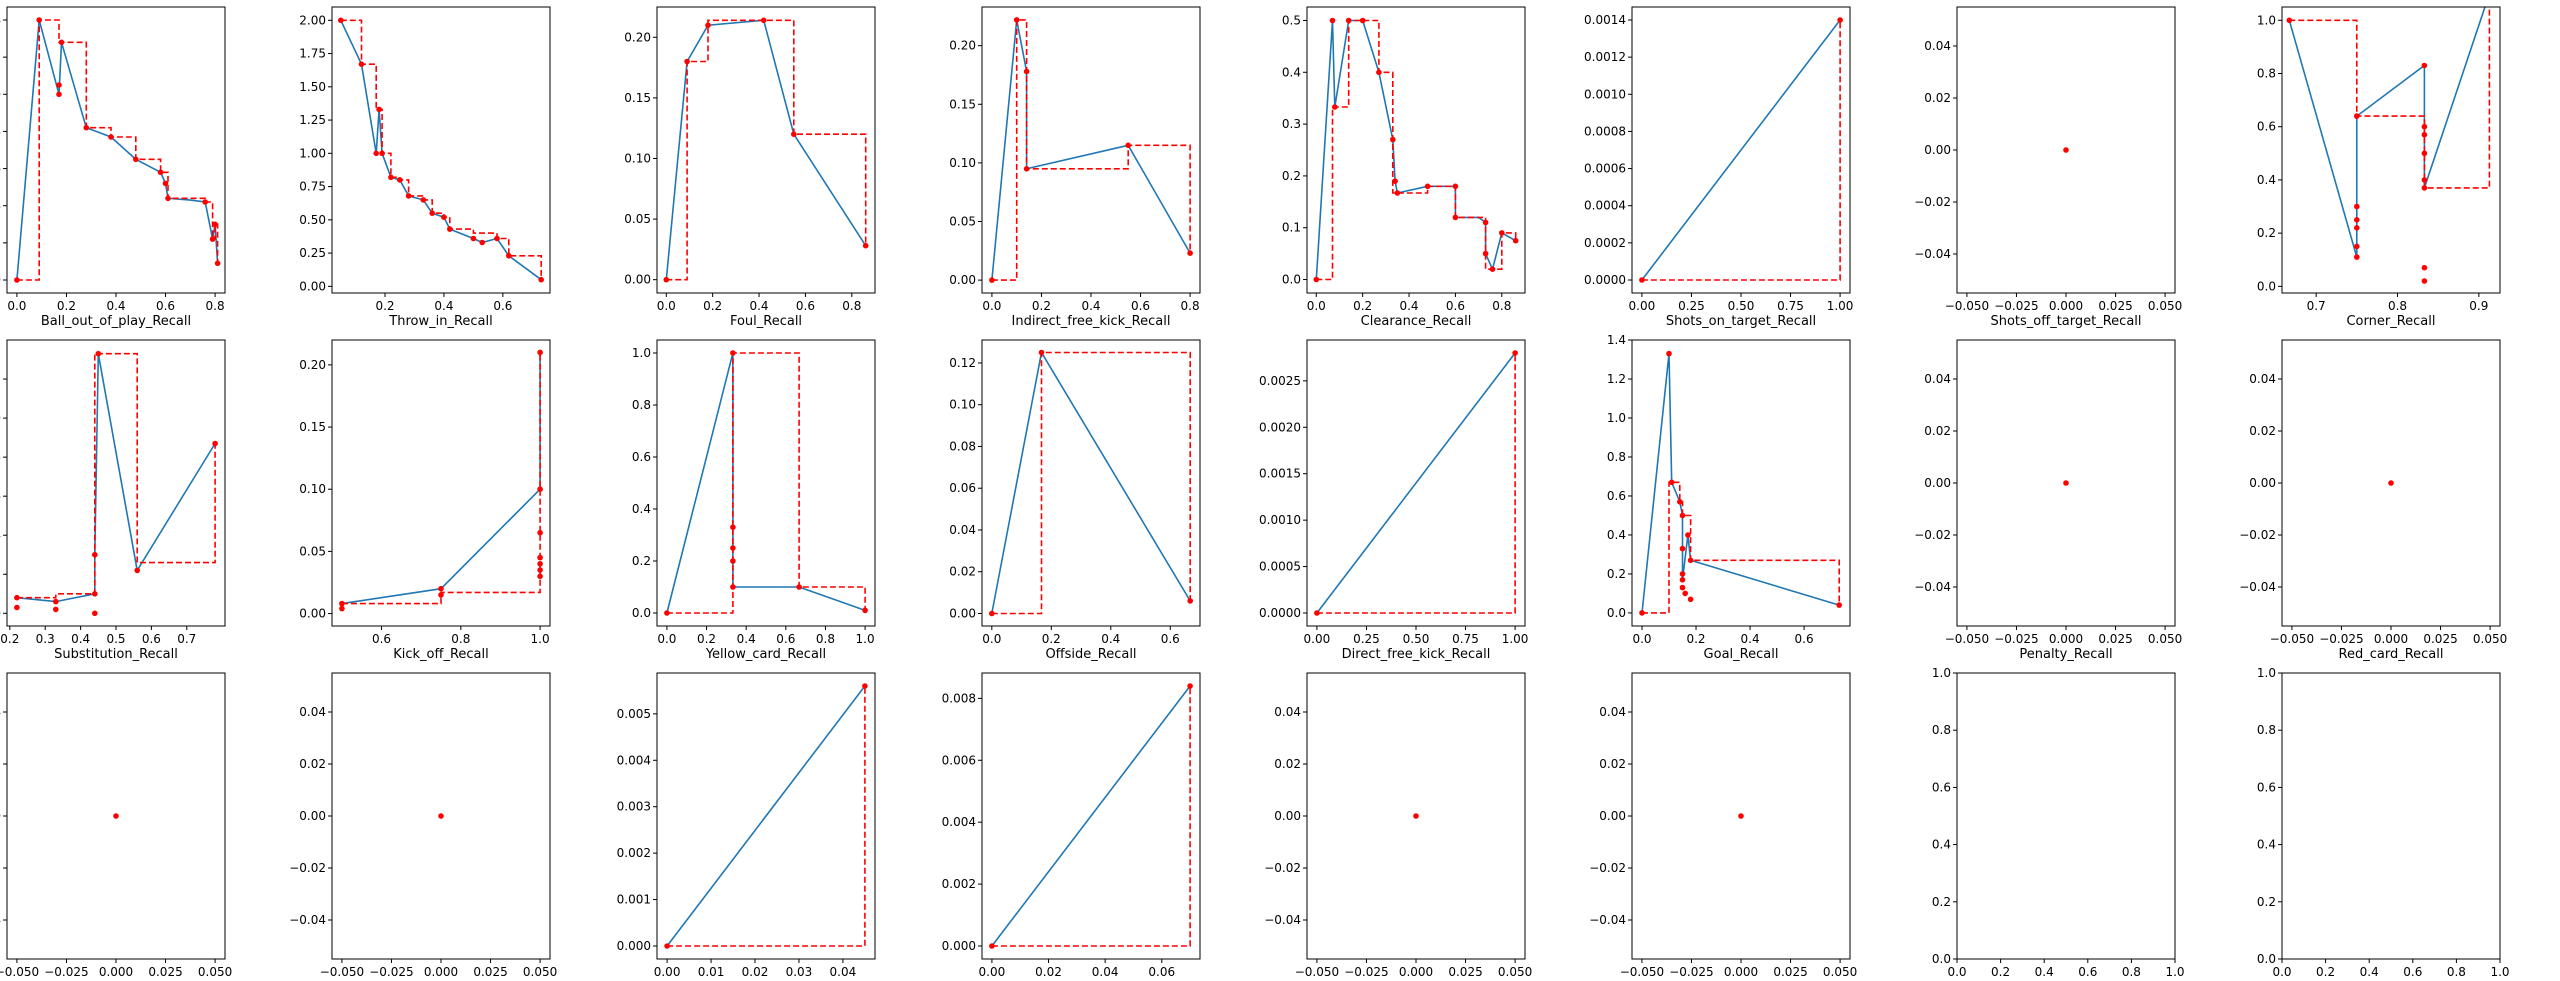 Image resolution: width=2560 pixels, height=981 pixels. I want to click on x-axis-label: Throw_in_Recall, so click(440, 321).